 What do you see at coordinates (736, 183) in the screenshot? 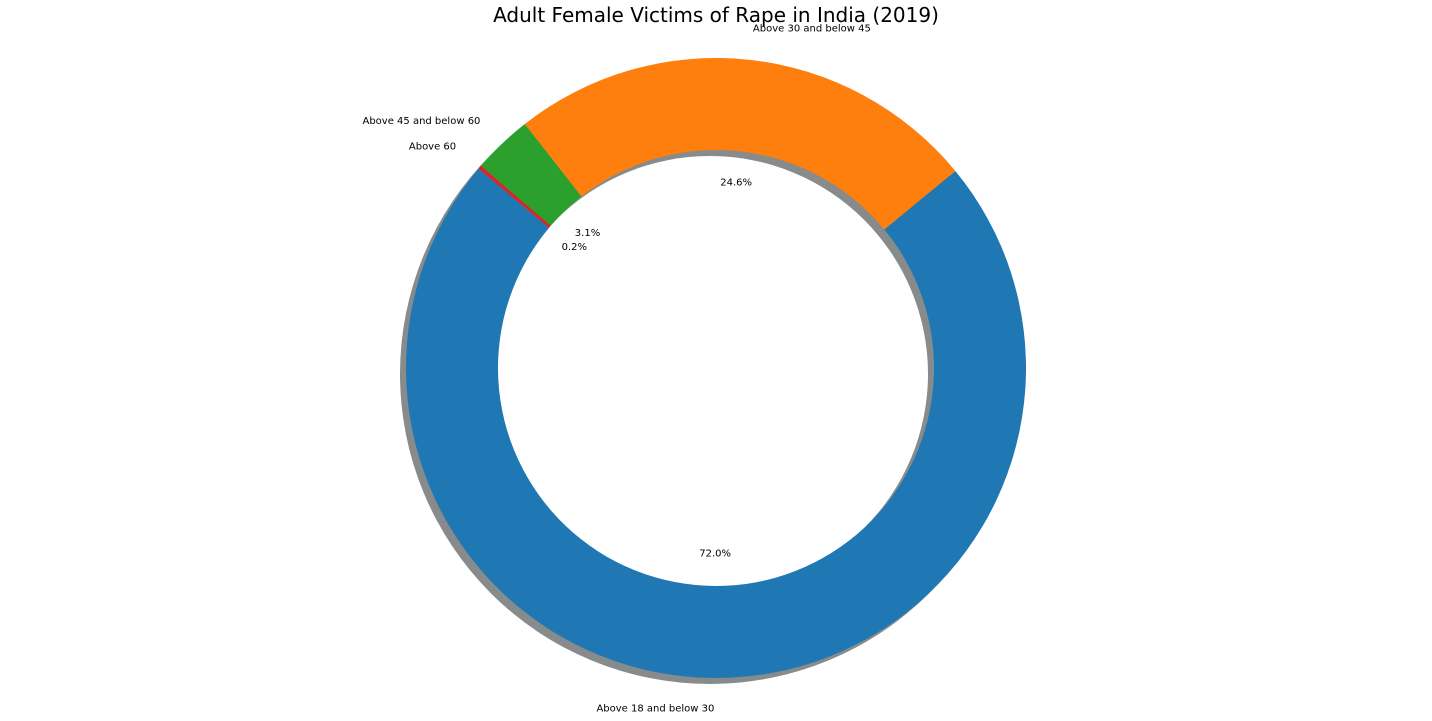
I see `percent-label-above-30-and-below-45: 24.6%` at bounding box center [736, 183].